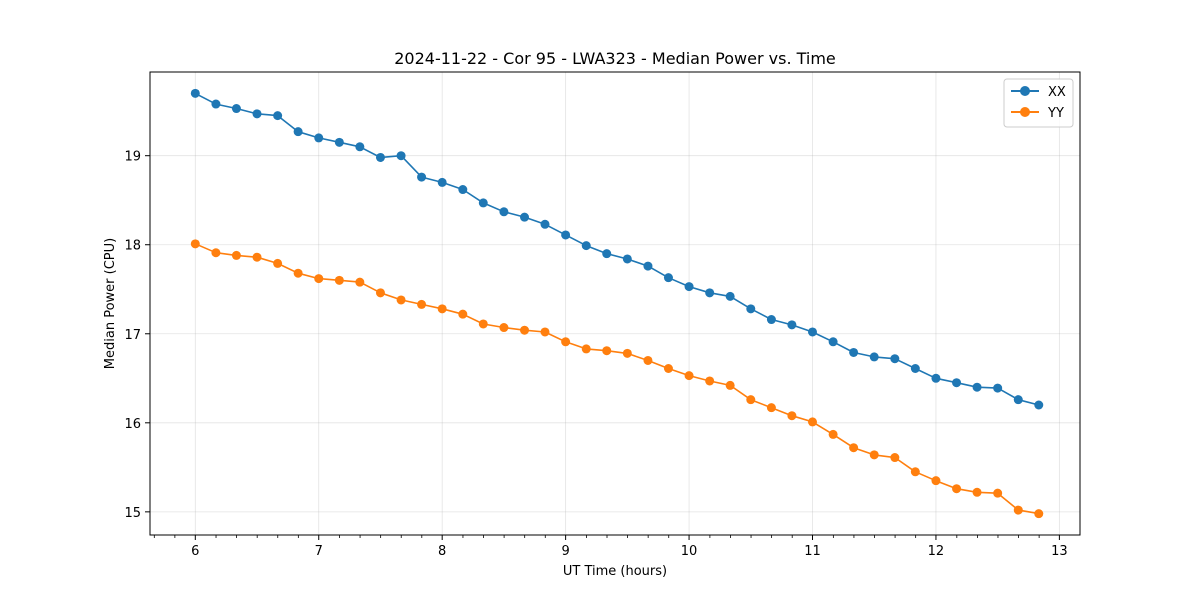  What do you see at coordinates (319, 551) in the screenshot?
I see `x-tick-label: 7` at bounding box center [319, 551].